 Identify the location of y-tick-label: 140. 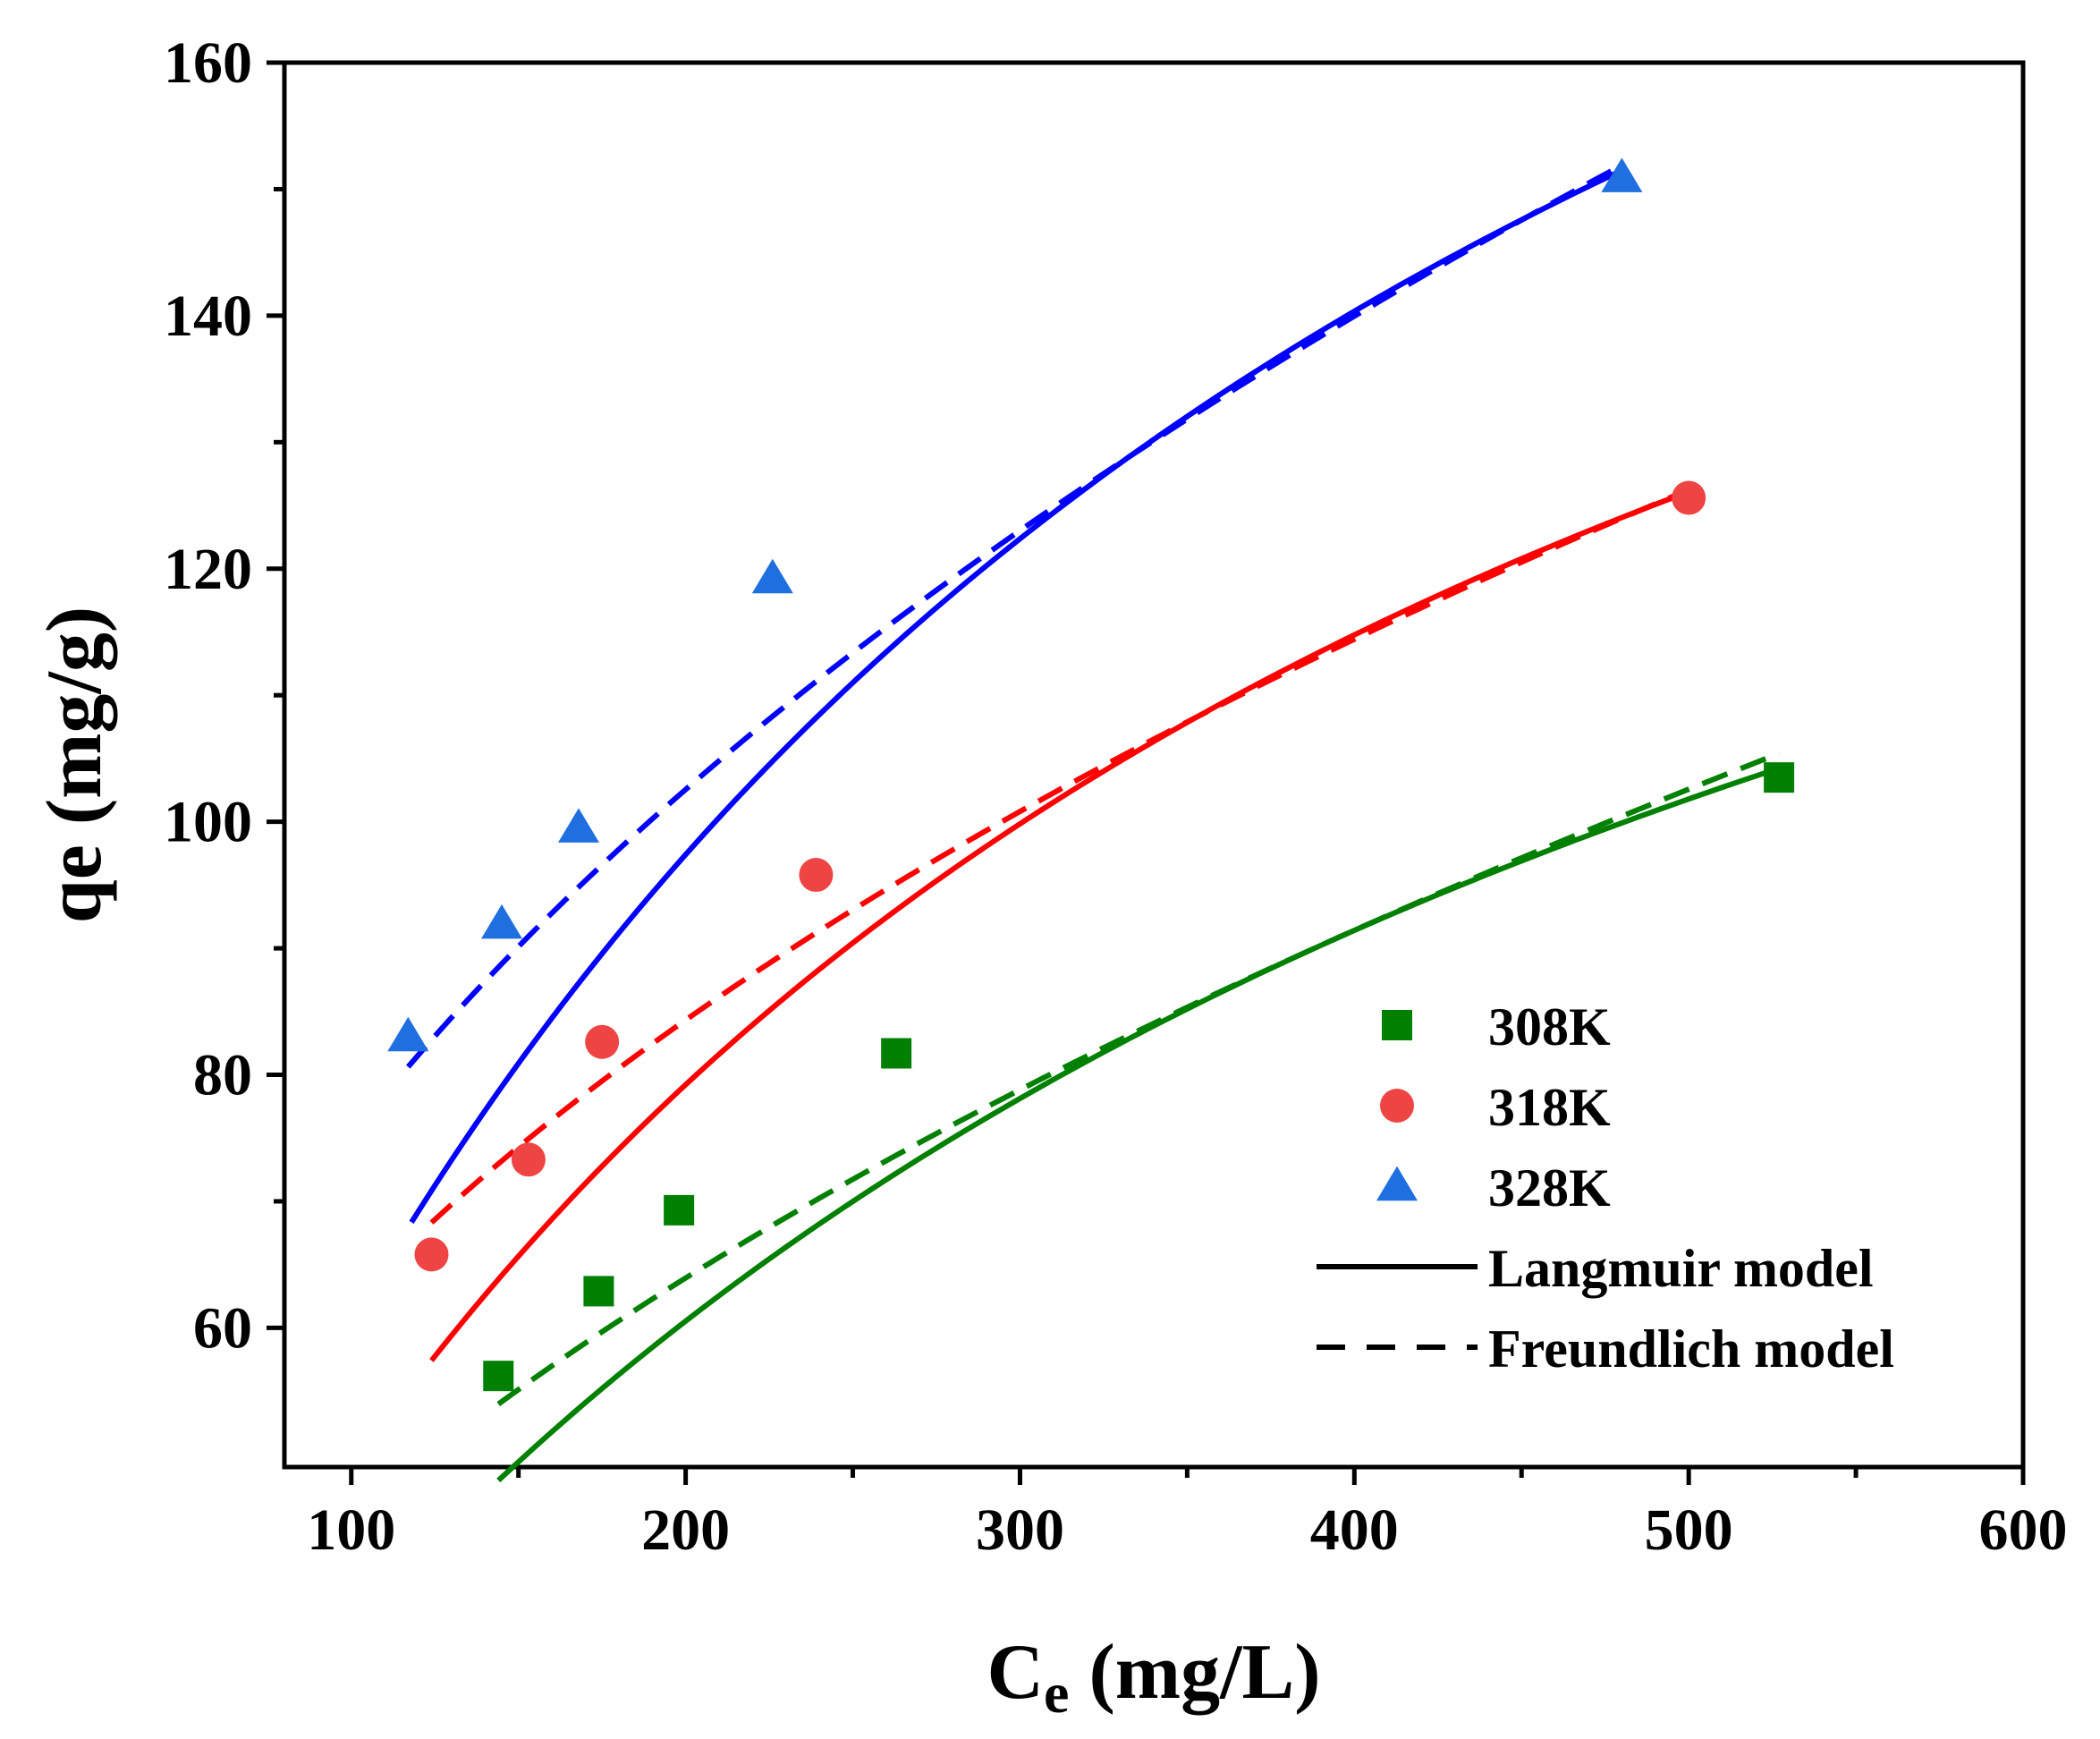
(208, 317).